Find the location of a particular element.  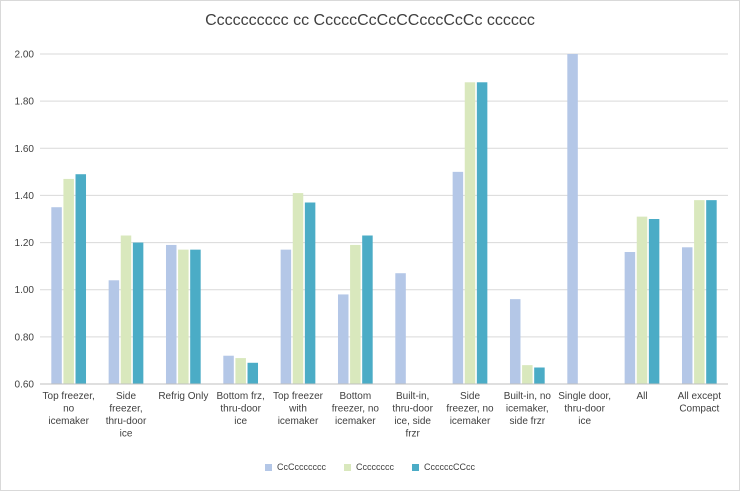

x-tick-label-line: Top freezer, is located at coordinates (69, 396).